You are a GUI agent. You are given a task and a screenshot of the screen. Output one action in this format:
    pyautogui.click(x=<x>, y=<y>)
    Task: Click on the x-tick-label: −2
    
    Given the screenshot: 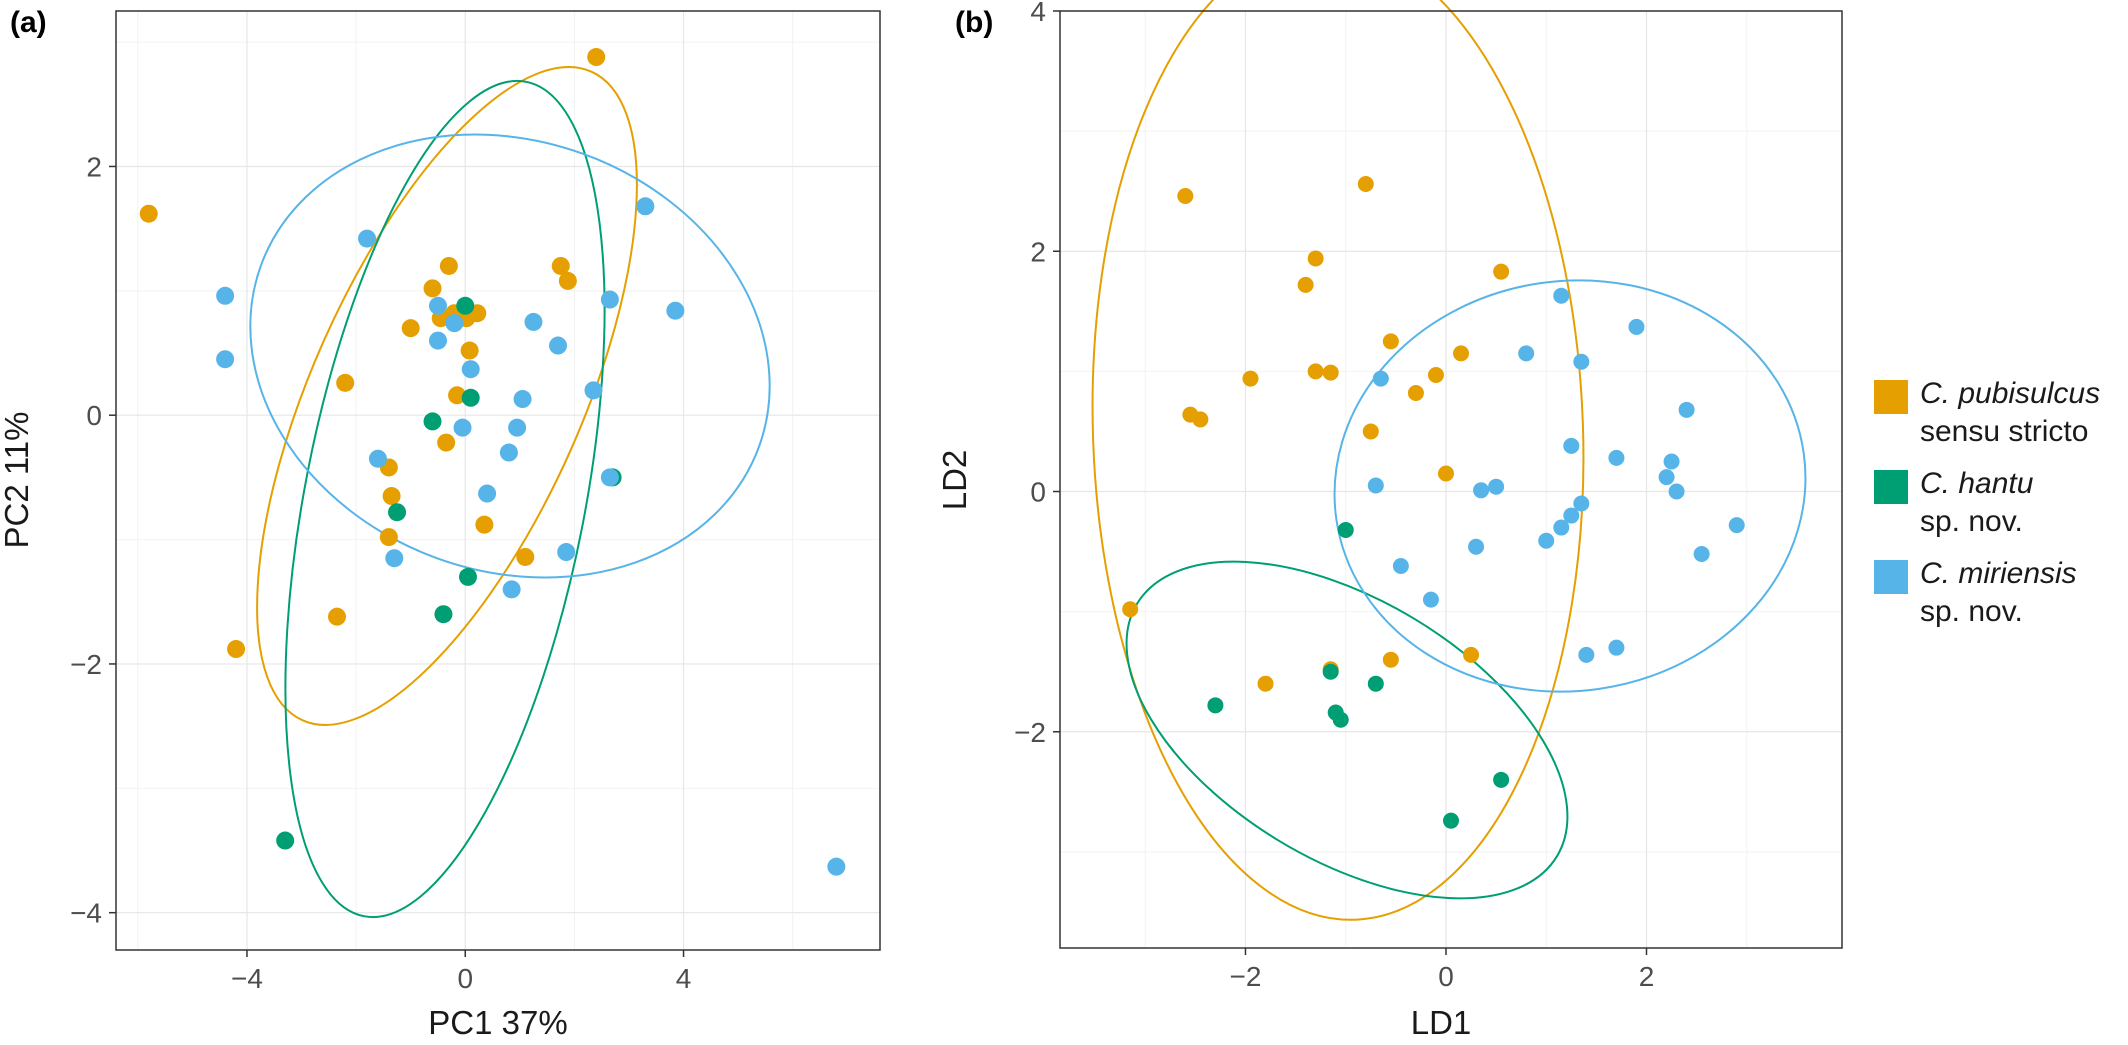 What is the action you would take?
    pyautogui.click(x=1246, y=976)
    